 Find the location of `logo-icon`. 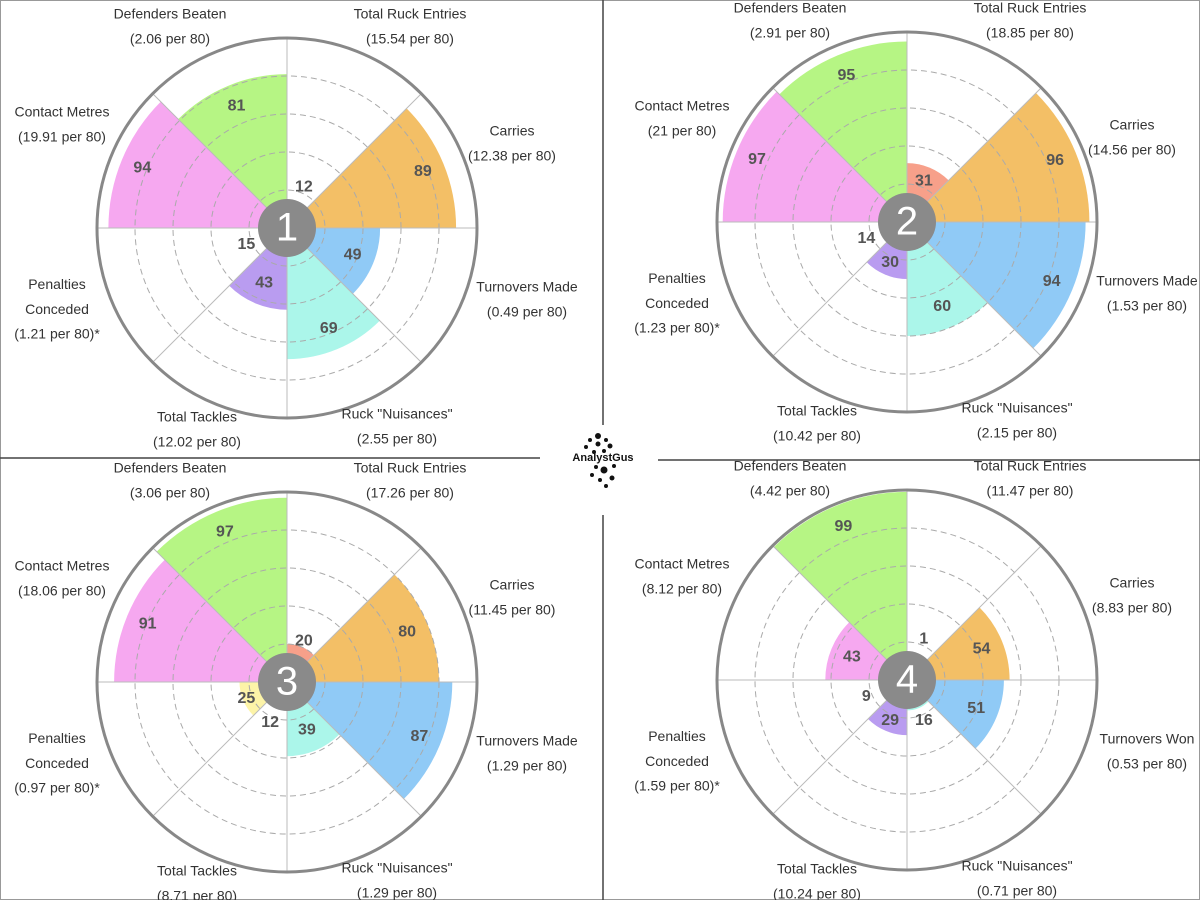

logo-icon is located at coordinates (600, 460).